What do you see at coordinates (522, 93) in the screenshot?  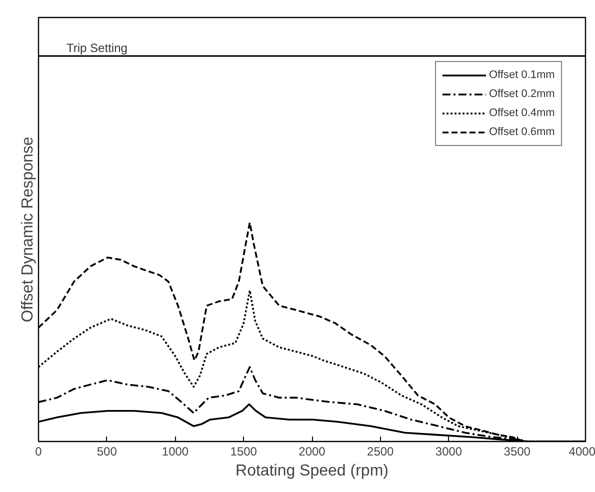 I see `legend-label: Offset 0.2mm` at bounding box center [522, 93].